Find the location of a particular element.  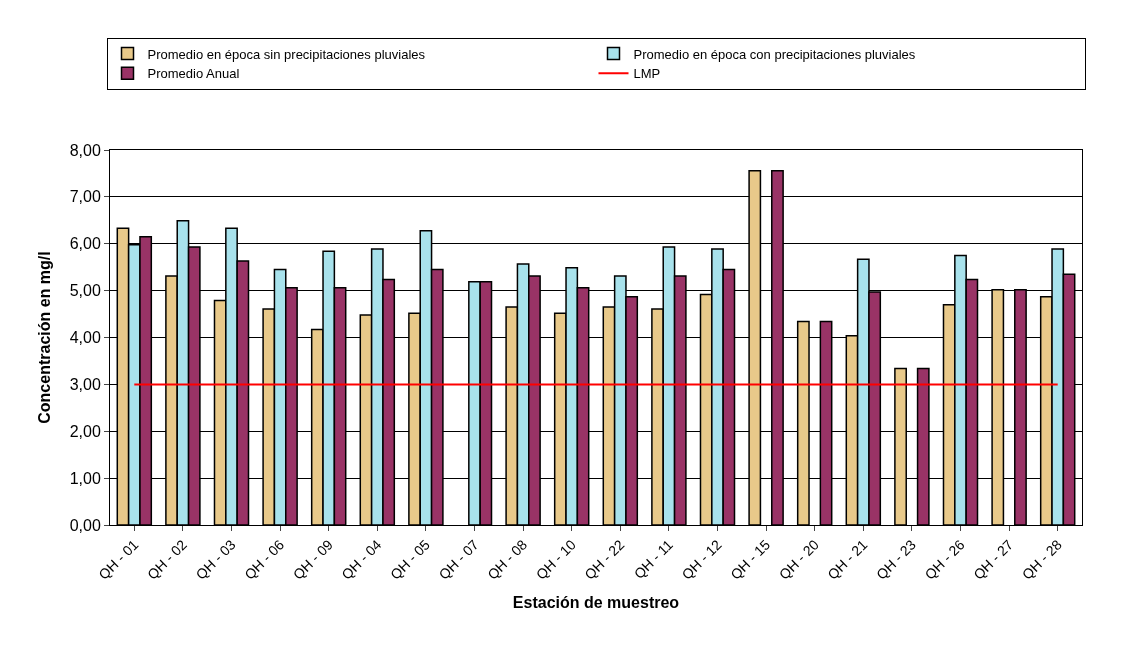

x-tick-label: QH - 27 is located at coordinates (993, 559).